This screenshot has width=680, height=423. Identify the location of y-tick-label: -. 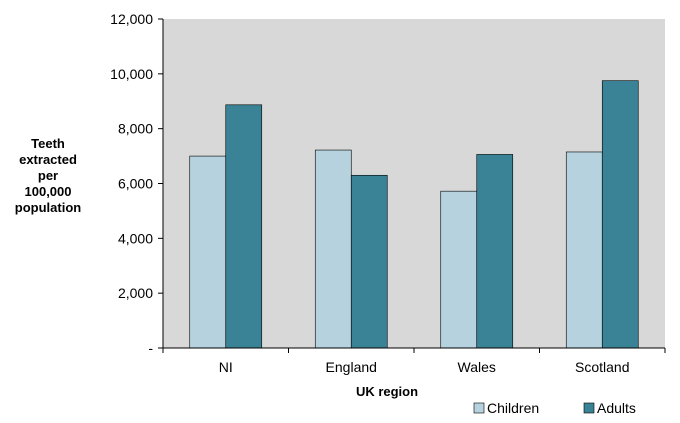
(150, 348).